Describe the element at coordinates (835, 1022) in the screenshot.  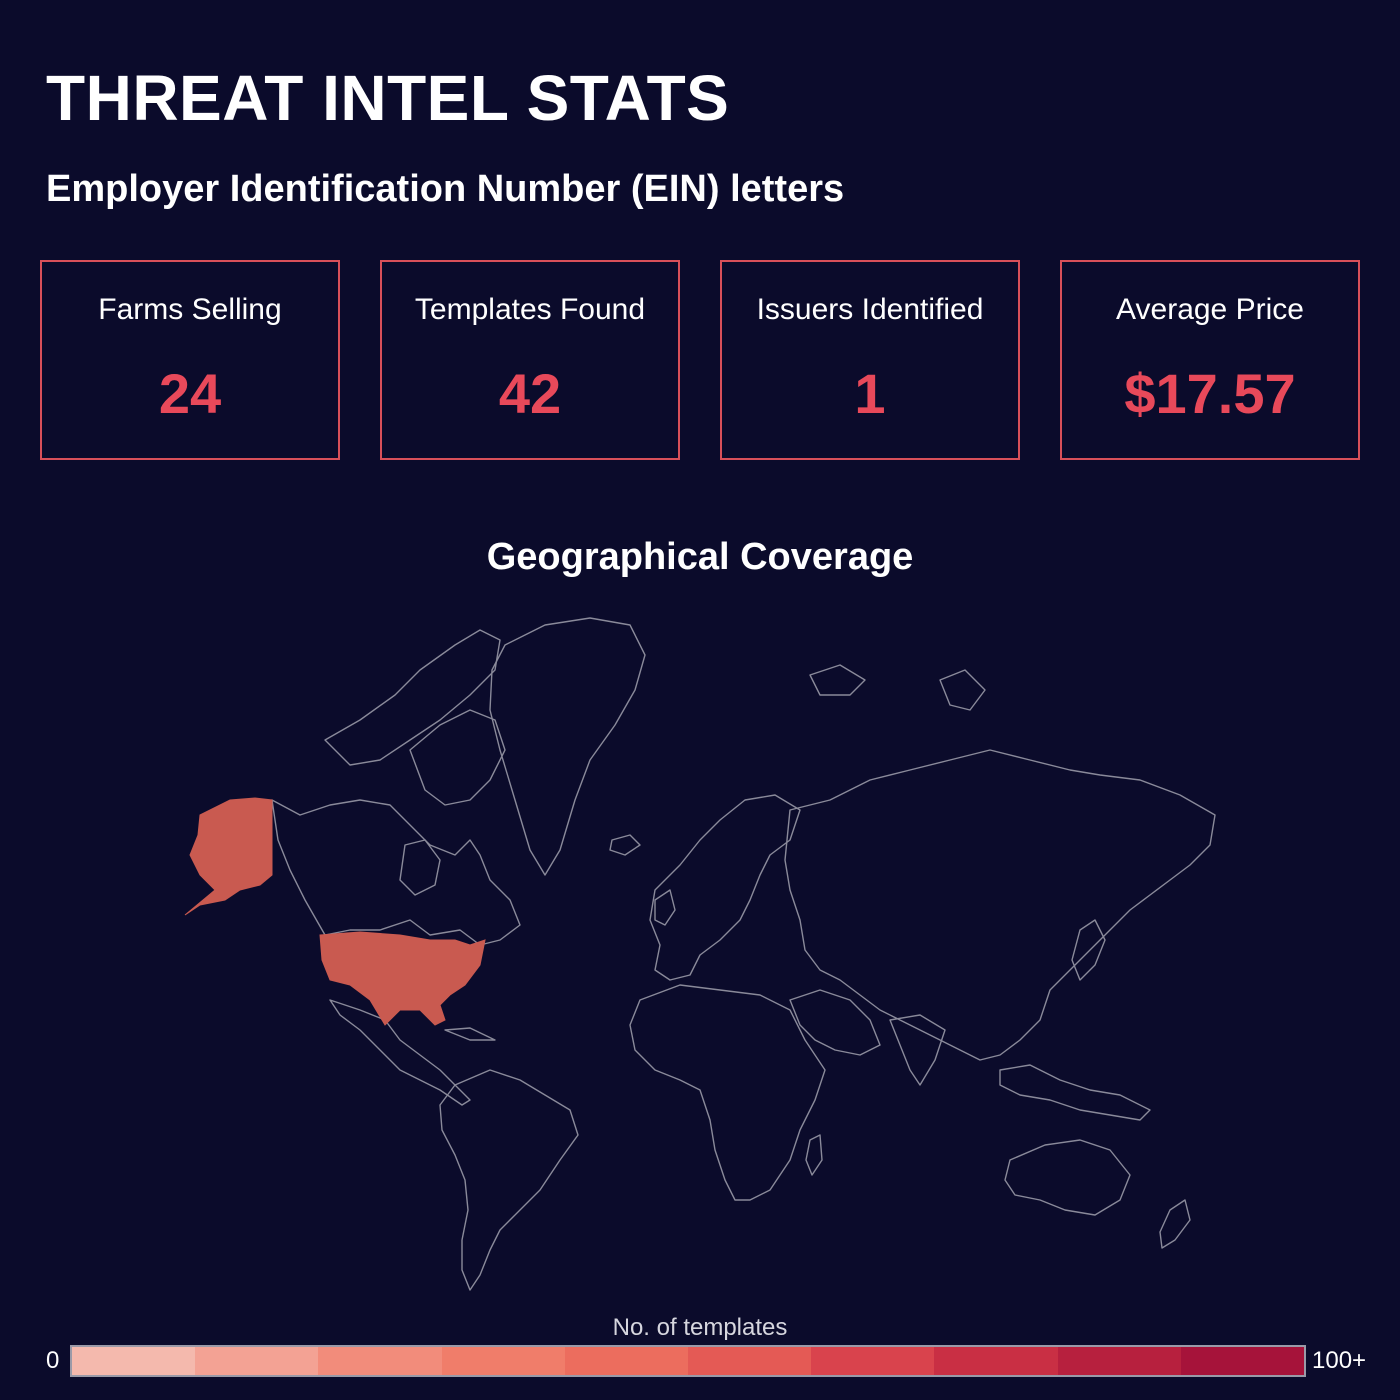
I see `map-region-middle-east` at that location.